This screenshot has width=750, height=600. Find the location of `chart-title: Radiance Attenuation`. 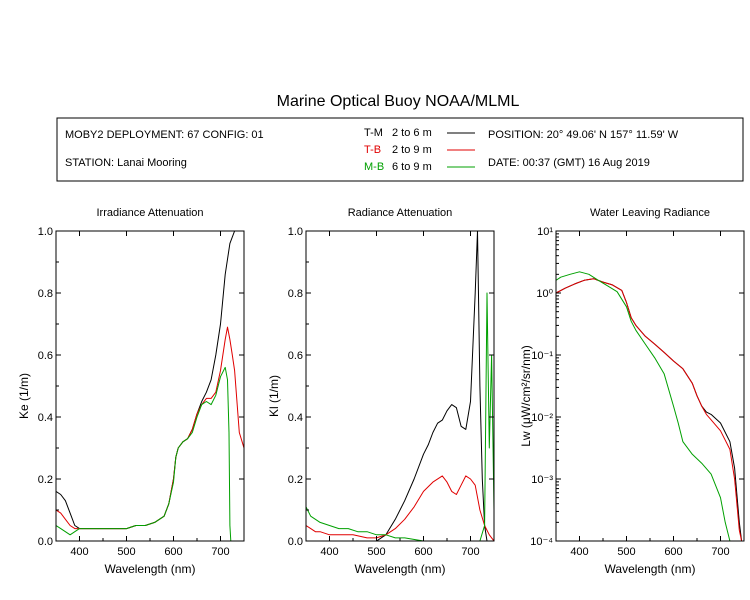

chart-title: Radiance Attenuation is located at coordinates (400, 213).